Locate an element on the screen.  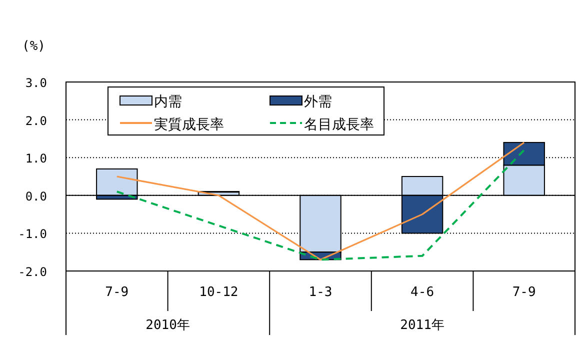
y-tick-label: 3.0 is located at coordinates (36, 83).